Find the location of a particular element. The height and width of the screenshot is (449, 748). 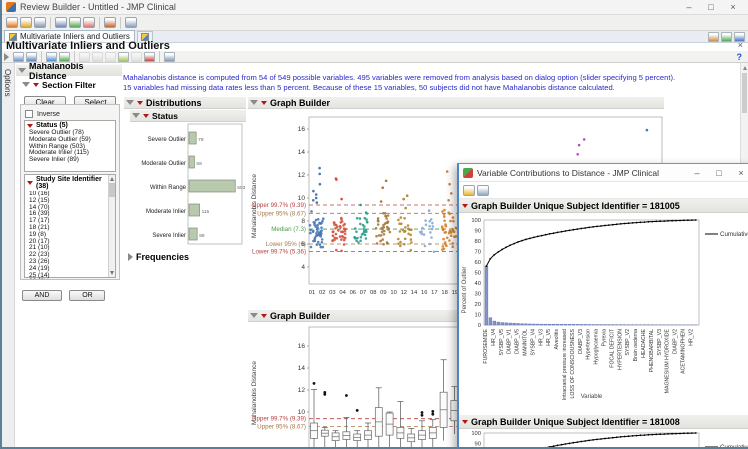

close-report-icon is located at coordinates (169, 56).